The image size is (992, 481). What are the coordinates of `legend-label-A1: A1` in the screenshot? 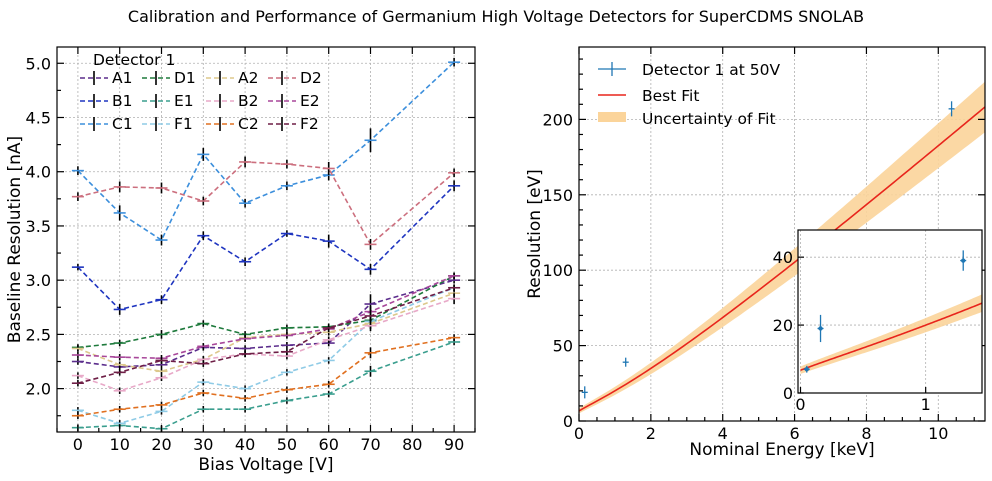 It's located at (122, 78).